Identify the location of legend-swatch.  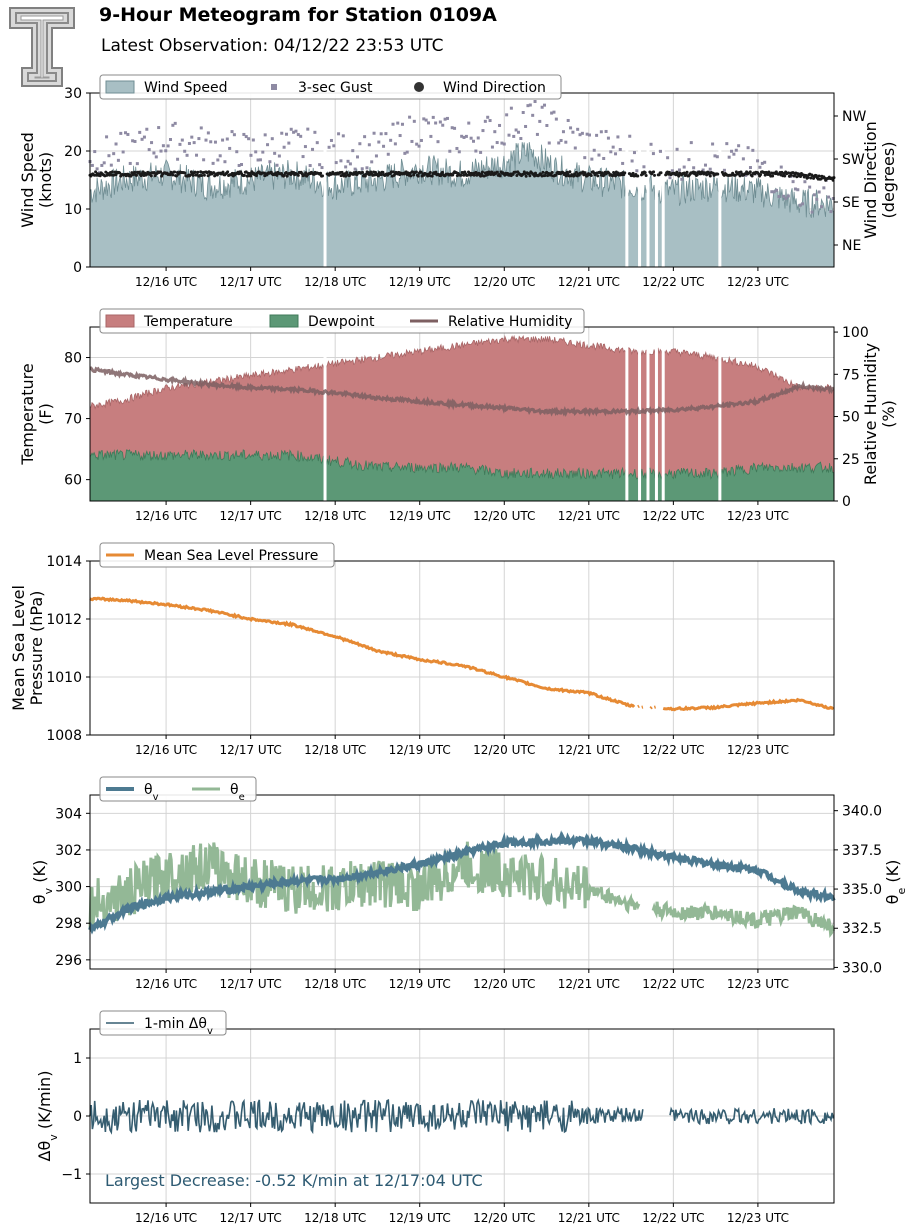
(120, 87).